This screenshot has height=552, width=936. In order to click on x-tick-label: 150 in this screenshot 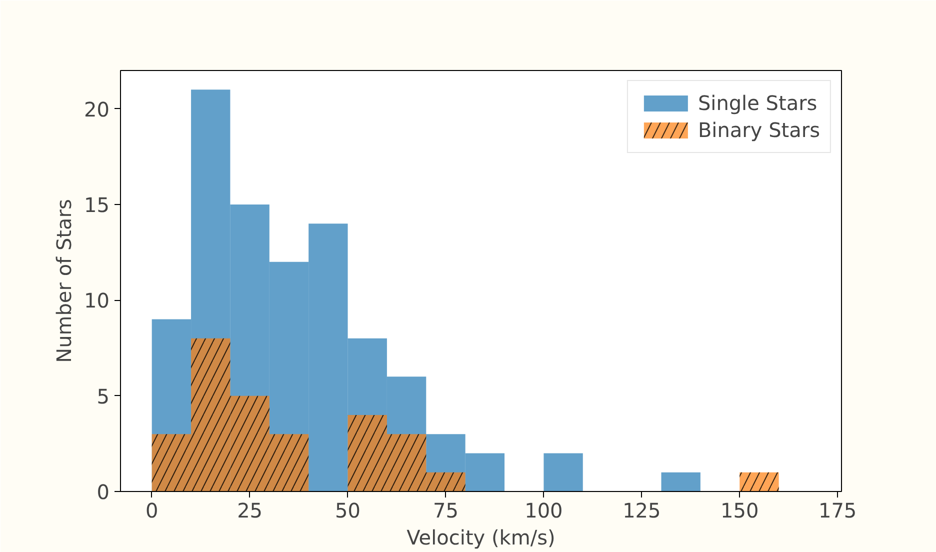, I will do `click(739, 510)`.